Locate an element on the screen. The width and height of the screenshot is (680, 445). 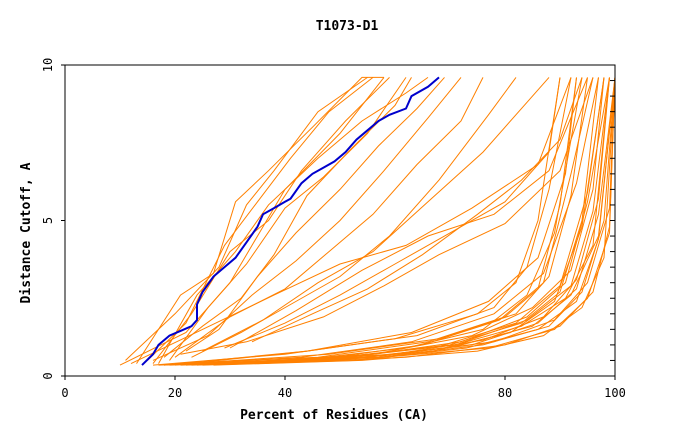
y-tick-label: 5 is located at coordinates (48, 220).